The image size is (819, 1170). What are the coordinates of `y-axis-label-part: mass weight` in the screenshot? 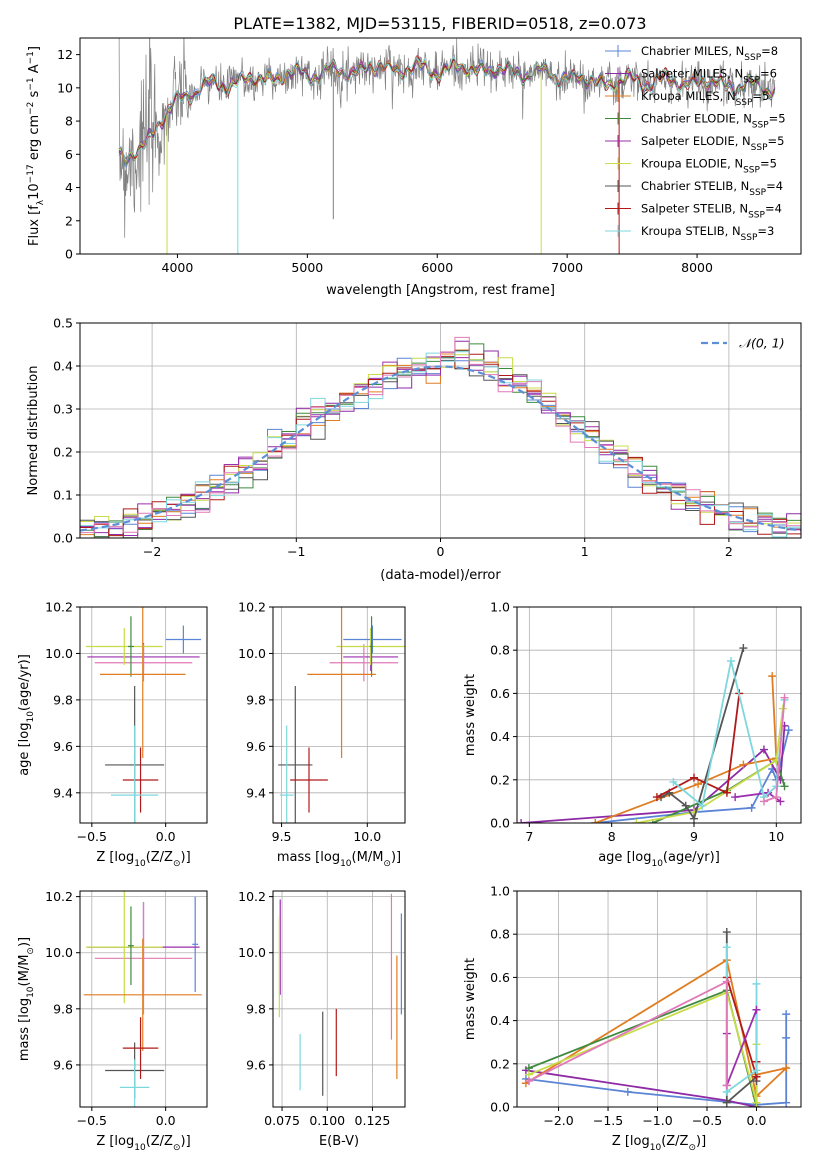 It's located at (470, 999).